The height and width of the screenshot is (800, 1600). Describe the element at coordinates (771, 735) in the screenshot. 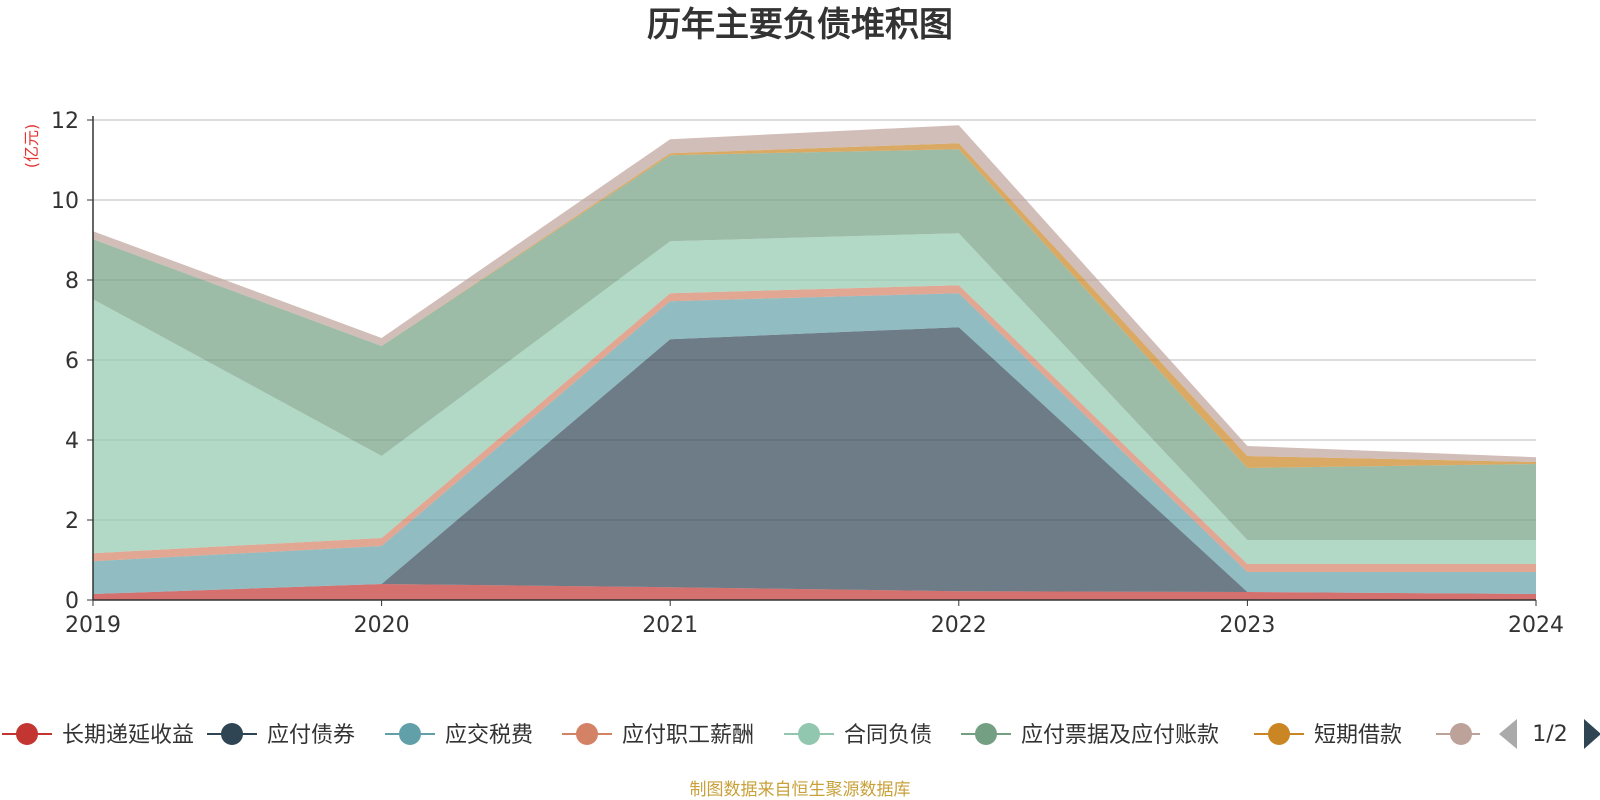

I see `legend: 长期递延收益 应付债券 应交税费 应付职工薪酬 合同负债 应付票据及应付账款 短期借款 其他` at that location.